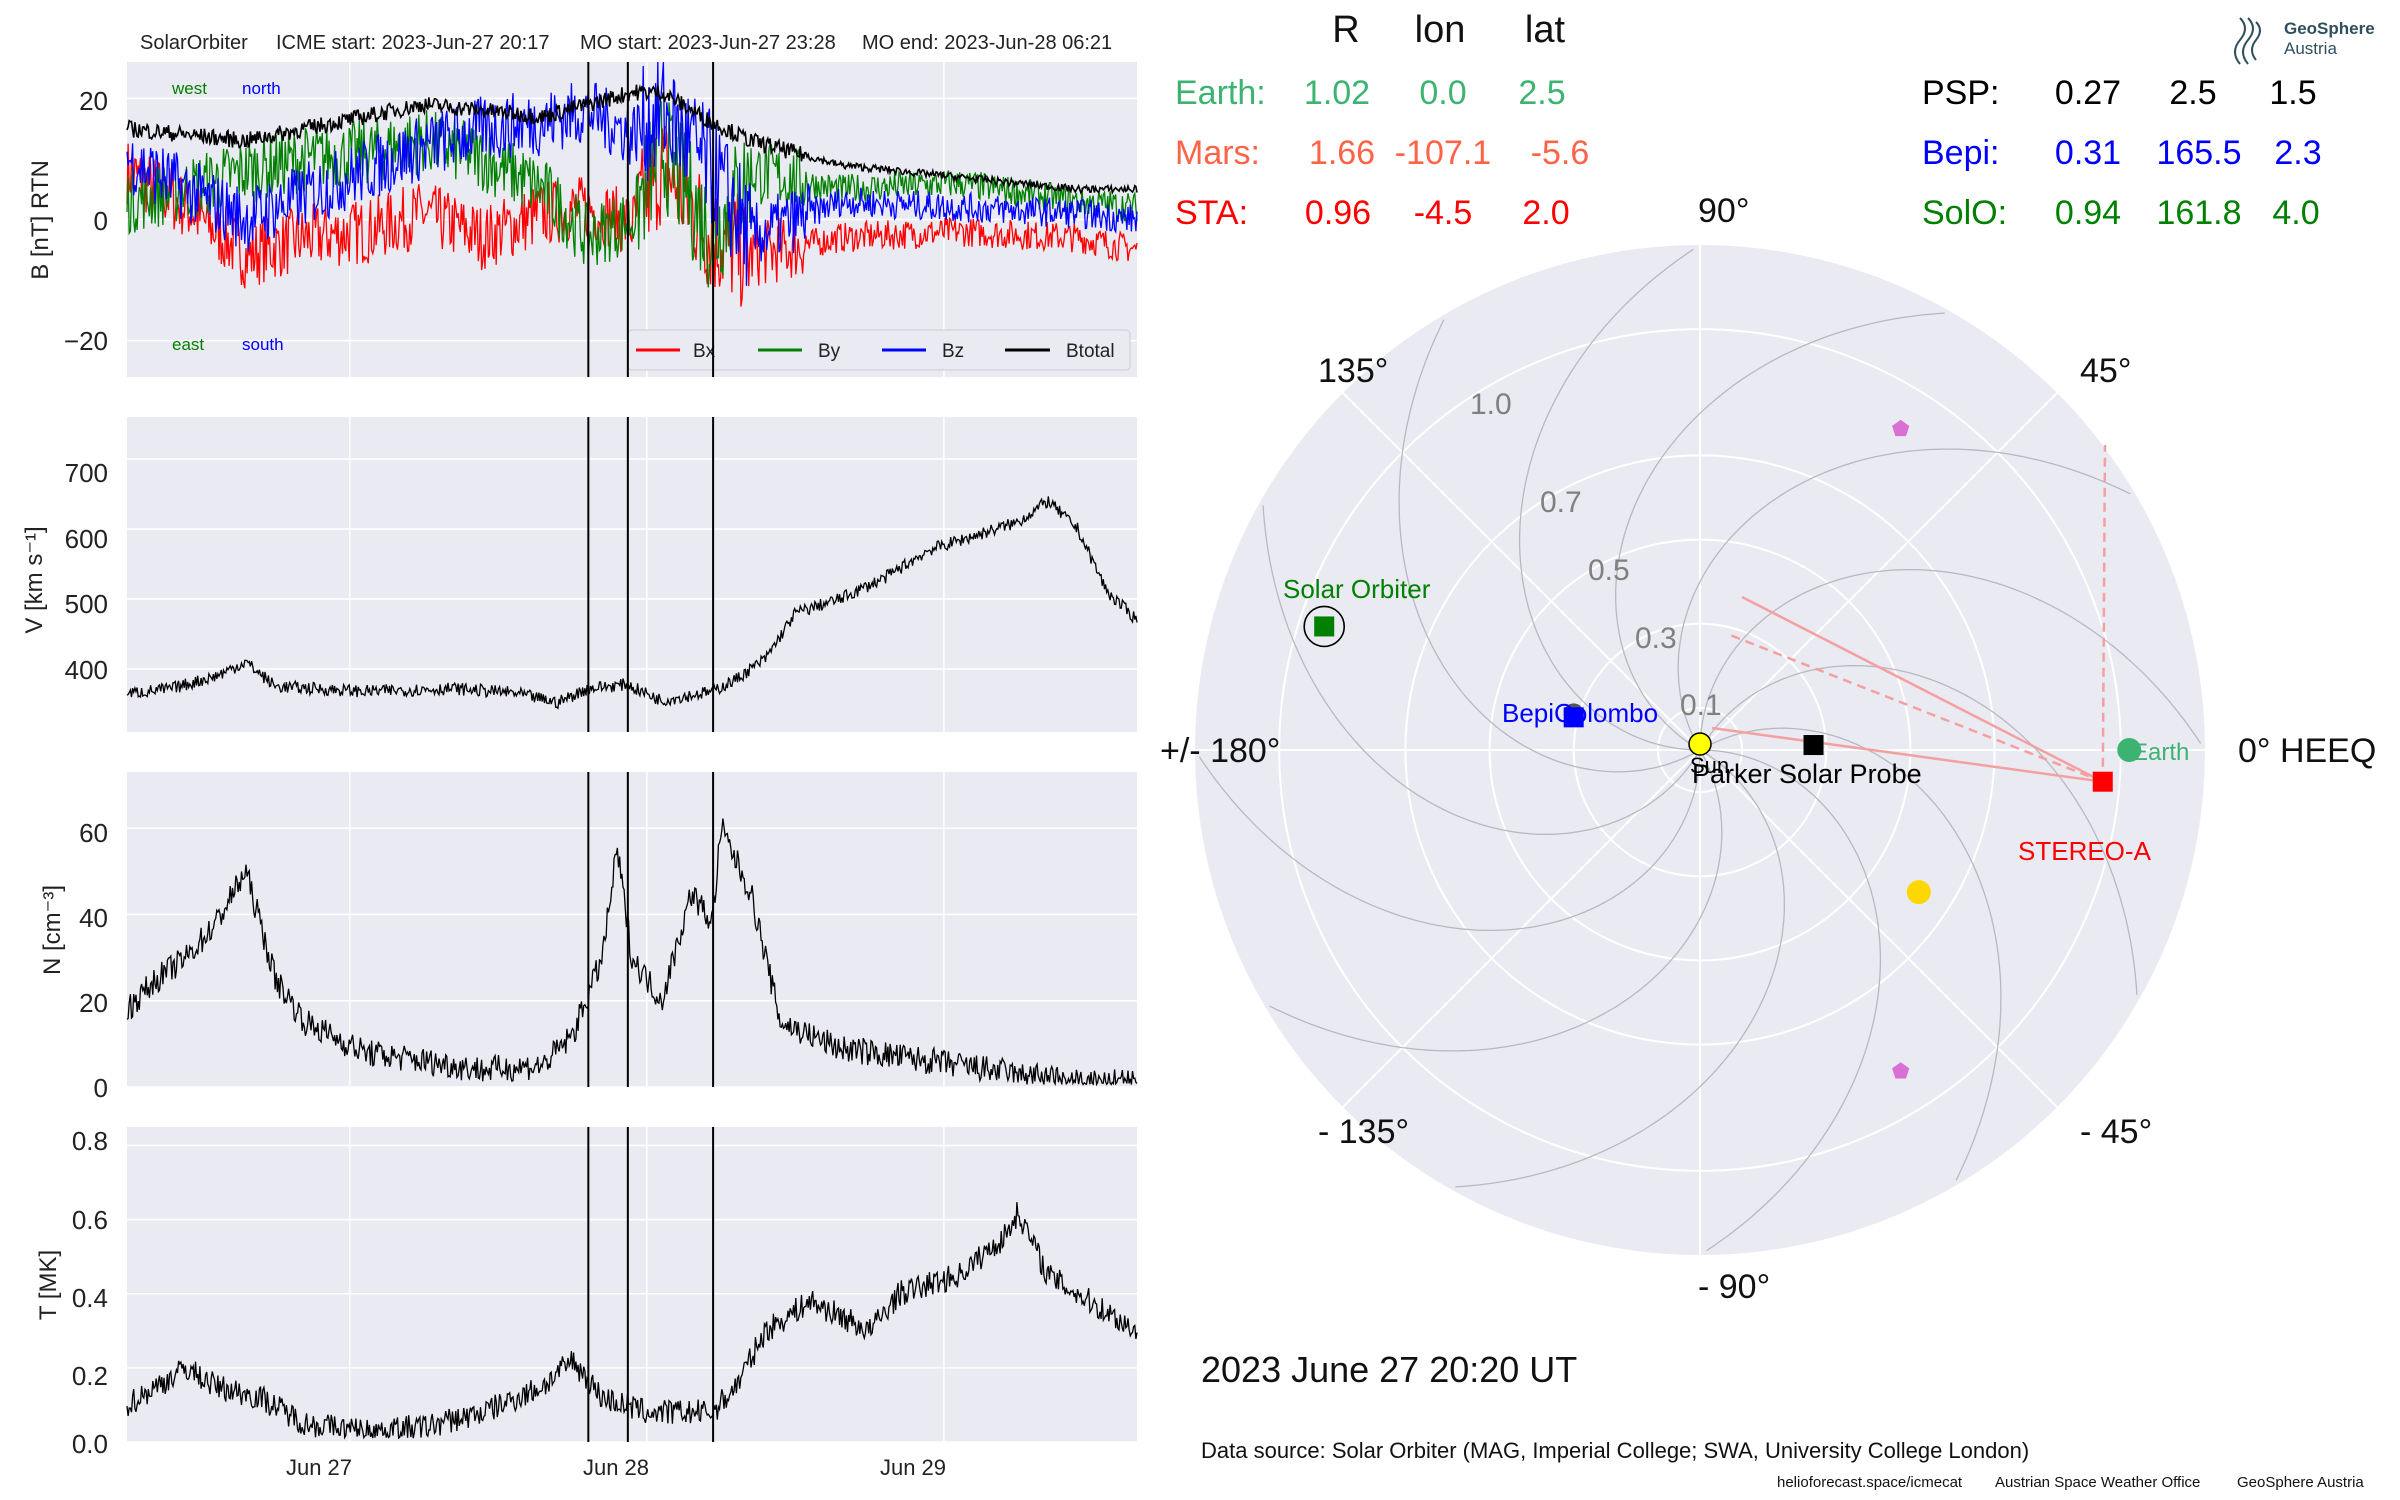 This screenshot has height=1500, width=2400. Describe the element at coordinates (93, 918) in the screenshot. I see `ytick-n-40: 40` at that location.